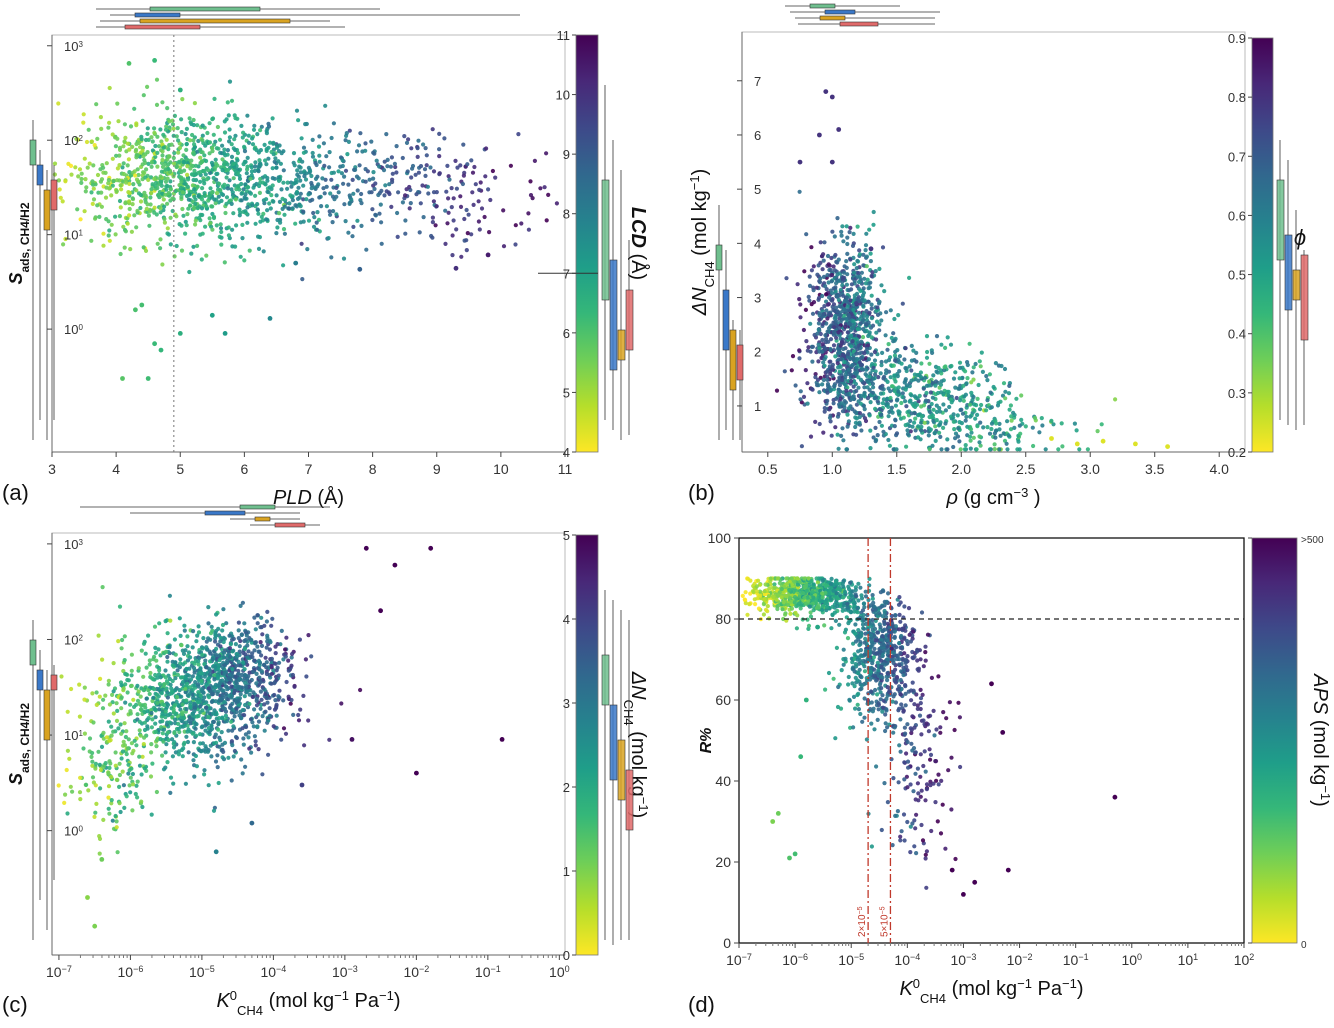 The height and width of the screenshot is (1028, 1334). Describe the element at coordinates (564, 35) in the screenshot. I see `colorbar-tick-label: 11` at that location.